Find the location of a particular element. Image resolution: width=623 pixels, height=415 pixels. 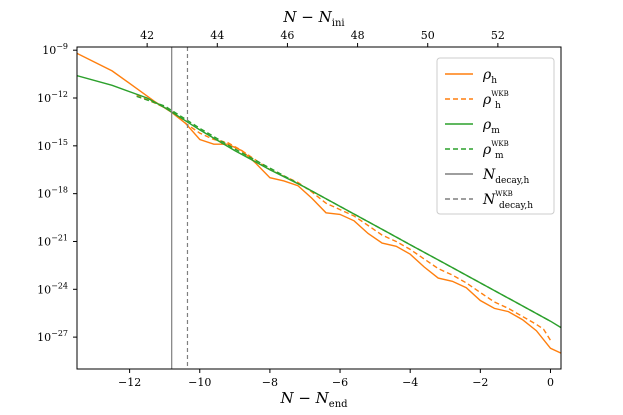

legend-label-0: ρh is located at coordinates (489, 76).